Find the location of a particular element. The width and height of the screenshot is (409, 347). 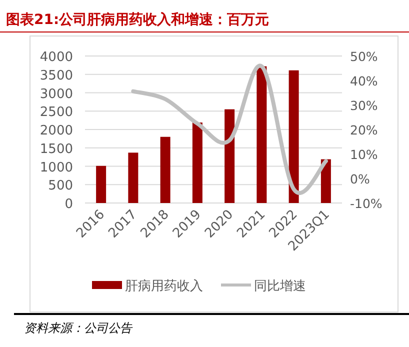

y-tick-label: 1500 is located at coordinates (56, 149).